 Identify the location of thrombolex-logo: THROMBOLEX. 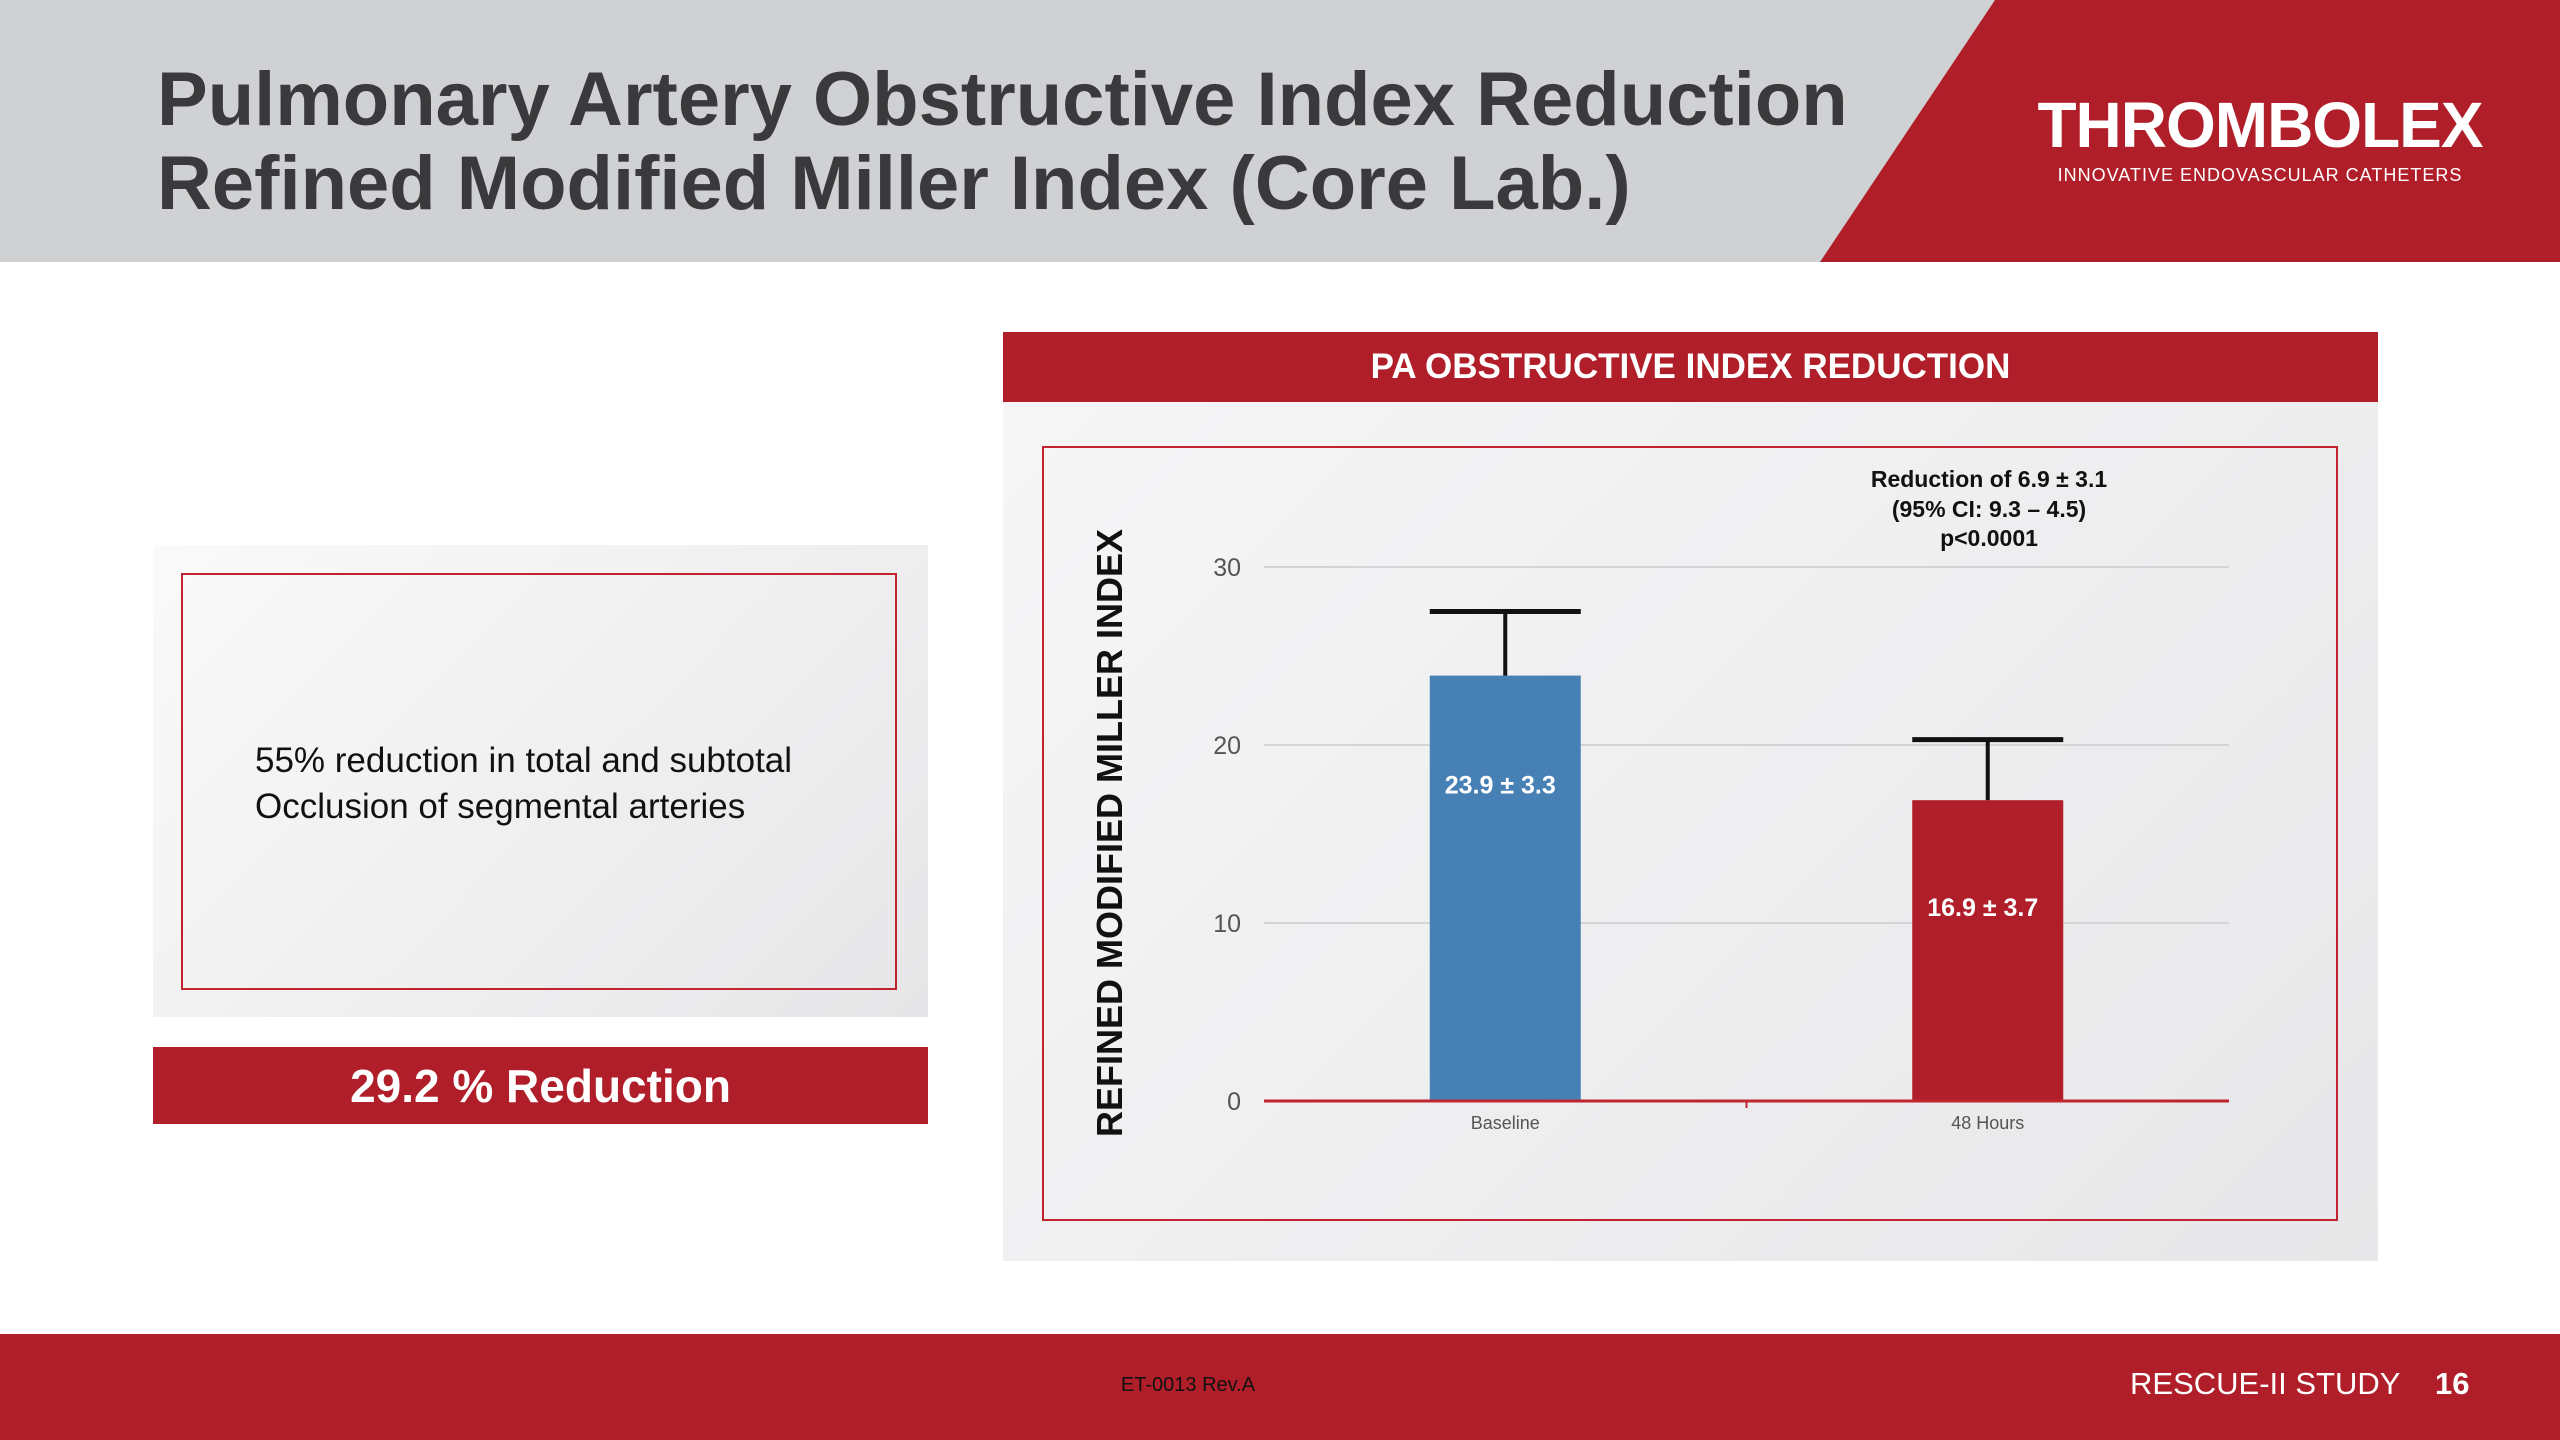
(2260, 125).